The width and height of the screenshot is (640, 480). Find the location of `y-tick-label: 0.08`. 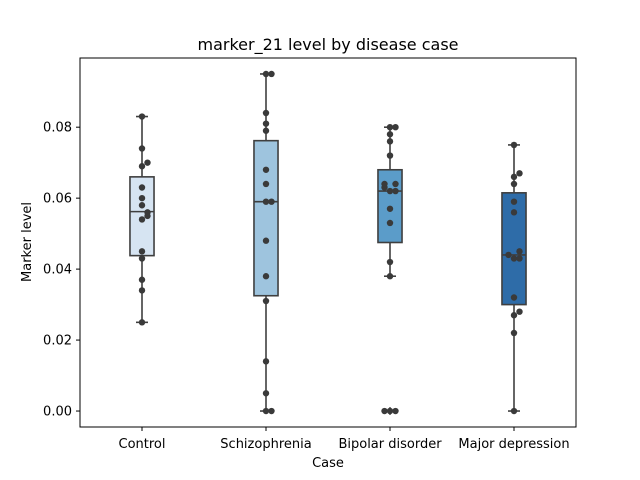

y-tick-label: 0.08 is located at coordinates (57, 128).